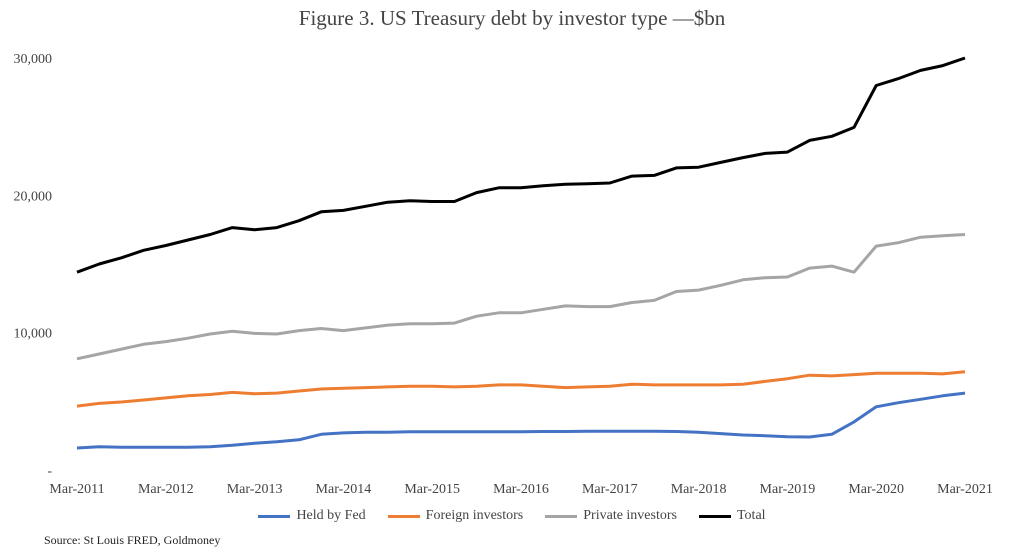 This screenshot has height=554, width=1024. Describe the element at coordinates (732, 516) in the screenshot. I see `legend-item: Total` at that location.